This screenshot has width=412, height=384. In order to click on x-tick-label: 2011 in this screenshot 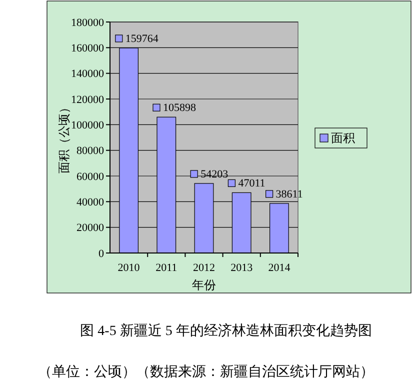, I will do `click(167, 268)`.